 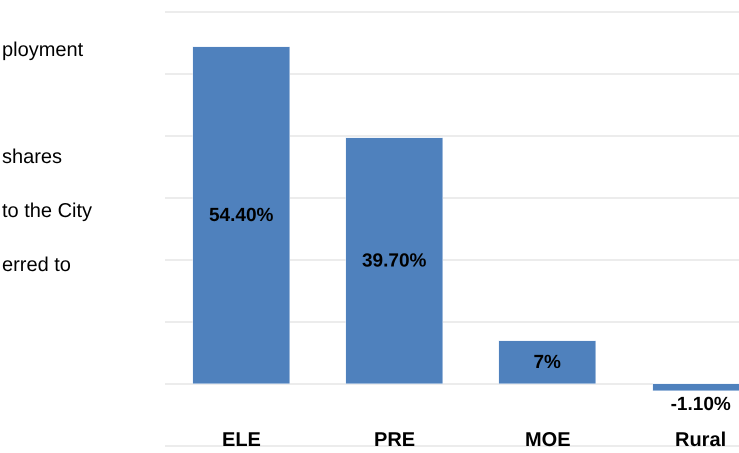 I want to click on x-tick-label: ELE, so click(x=241, y=440).